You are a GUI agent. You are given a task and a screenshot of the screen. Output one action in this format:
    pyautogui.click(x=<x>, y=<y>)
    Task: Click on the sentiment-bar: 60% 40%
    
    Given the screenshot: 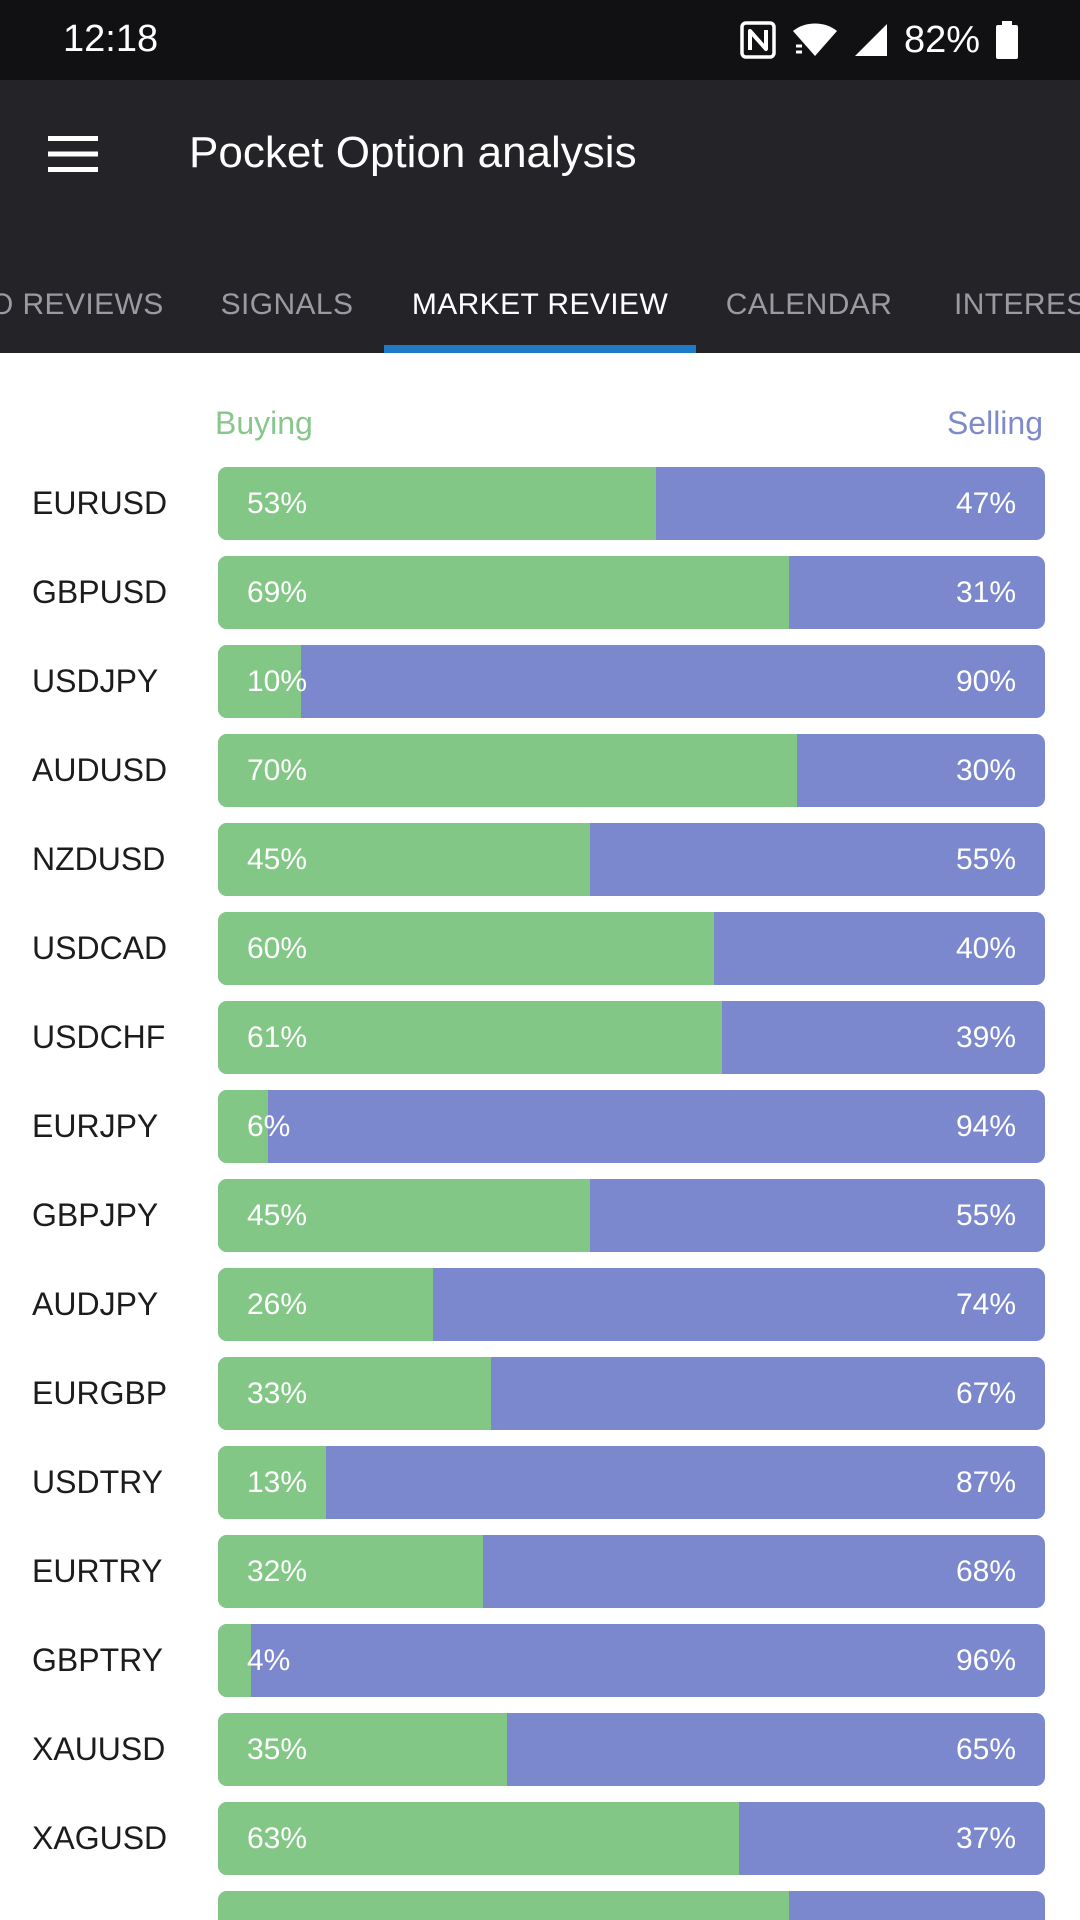 What is the action you would take?
    pyautogui.click(x=631, y=948)
    